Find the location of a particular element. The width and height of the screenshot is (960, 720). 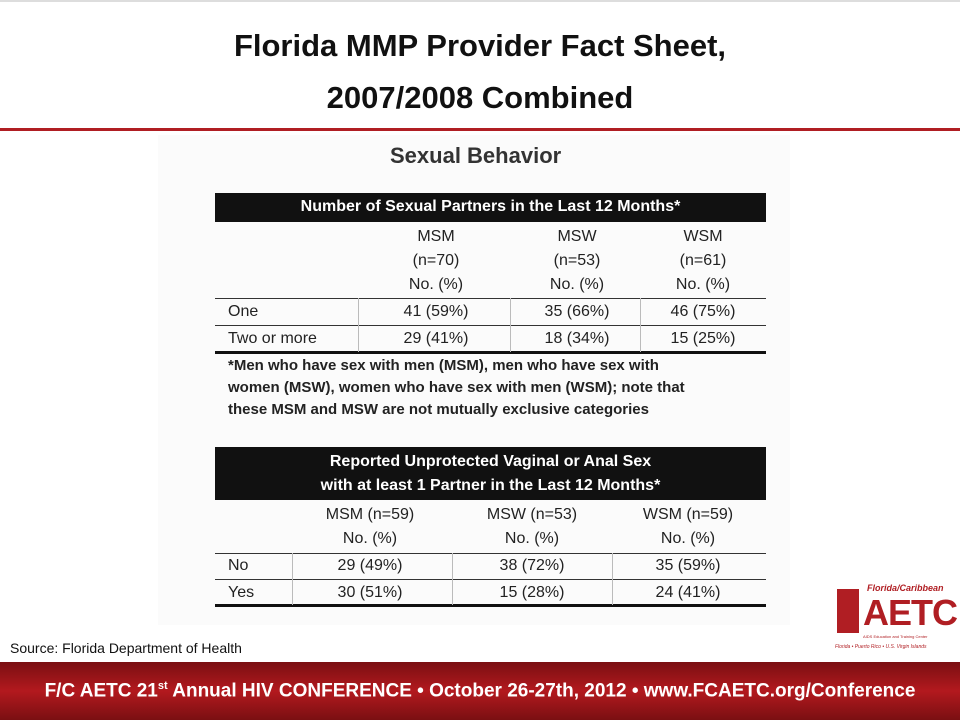

column-header: MSM (n=59) is located at coordinates (370, 514).